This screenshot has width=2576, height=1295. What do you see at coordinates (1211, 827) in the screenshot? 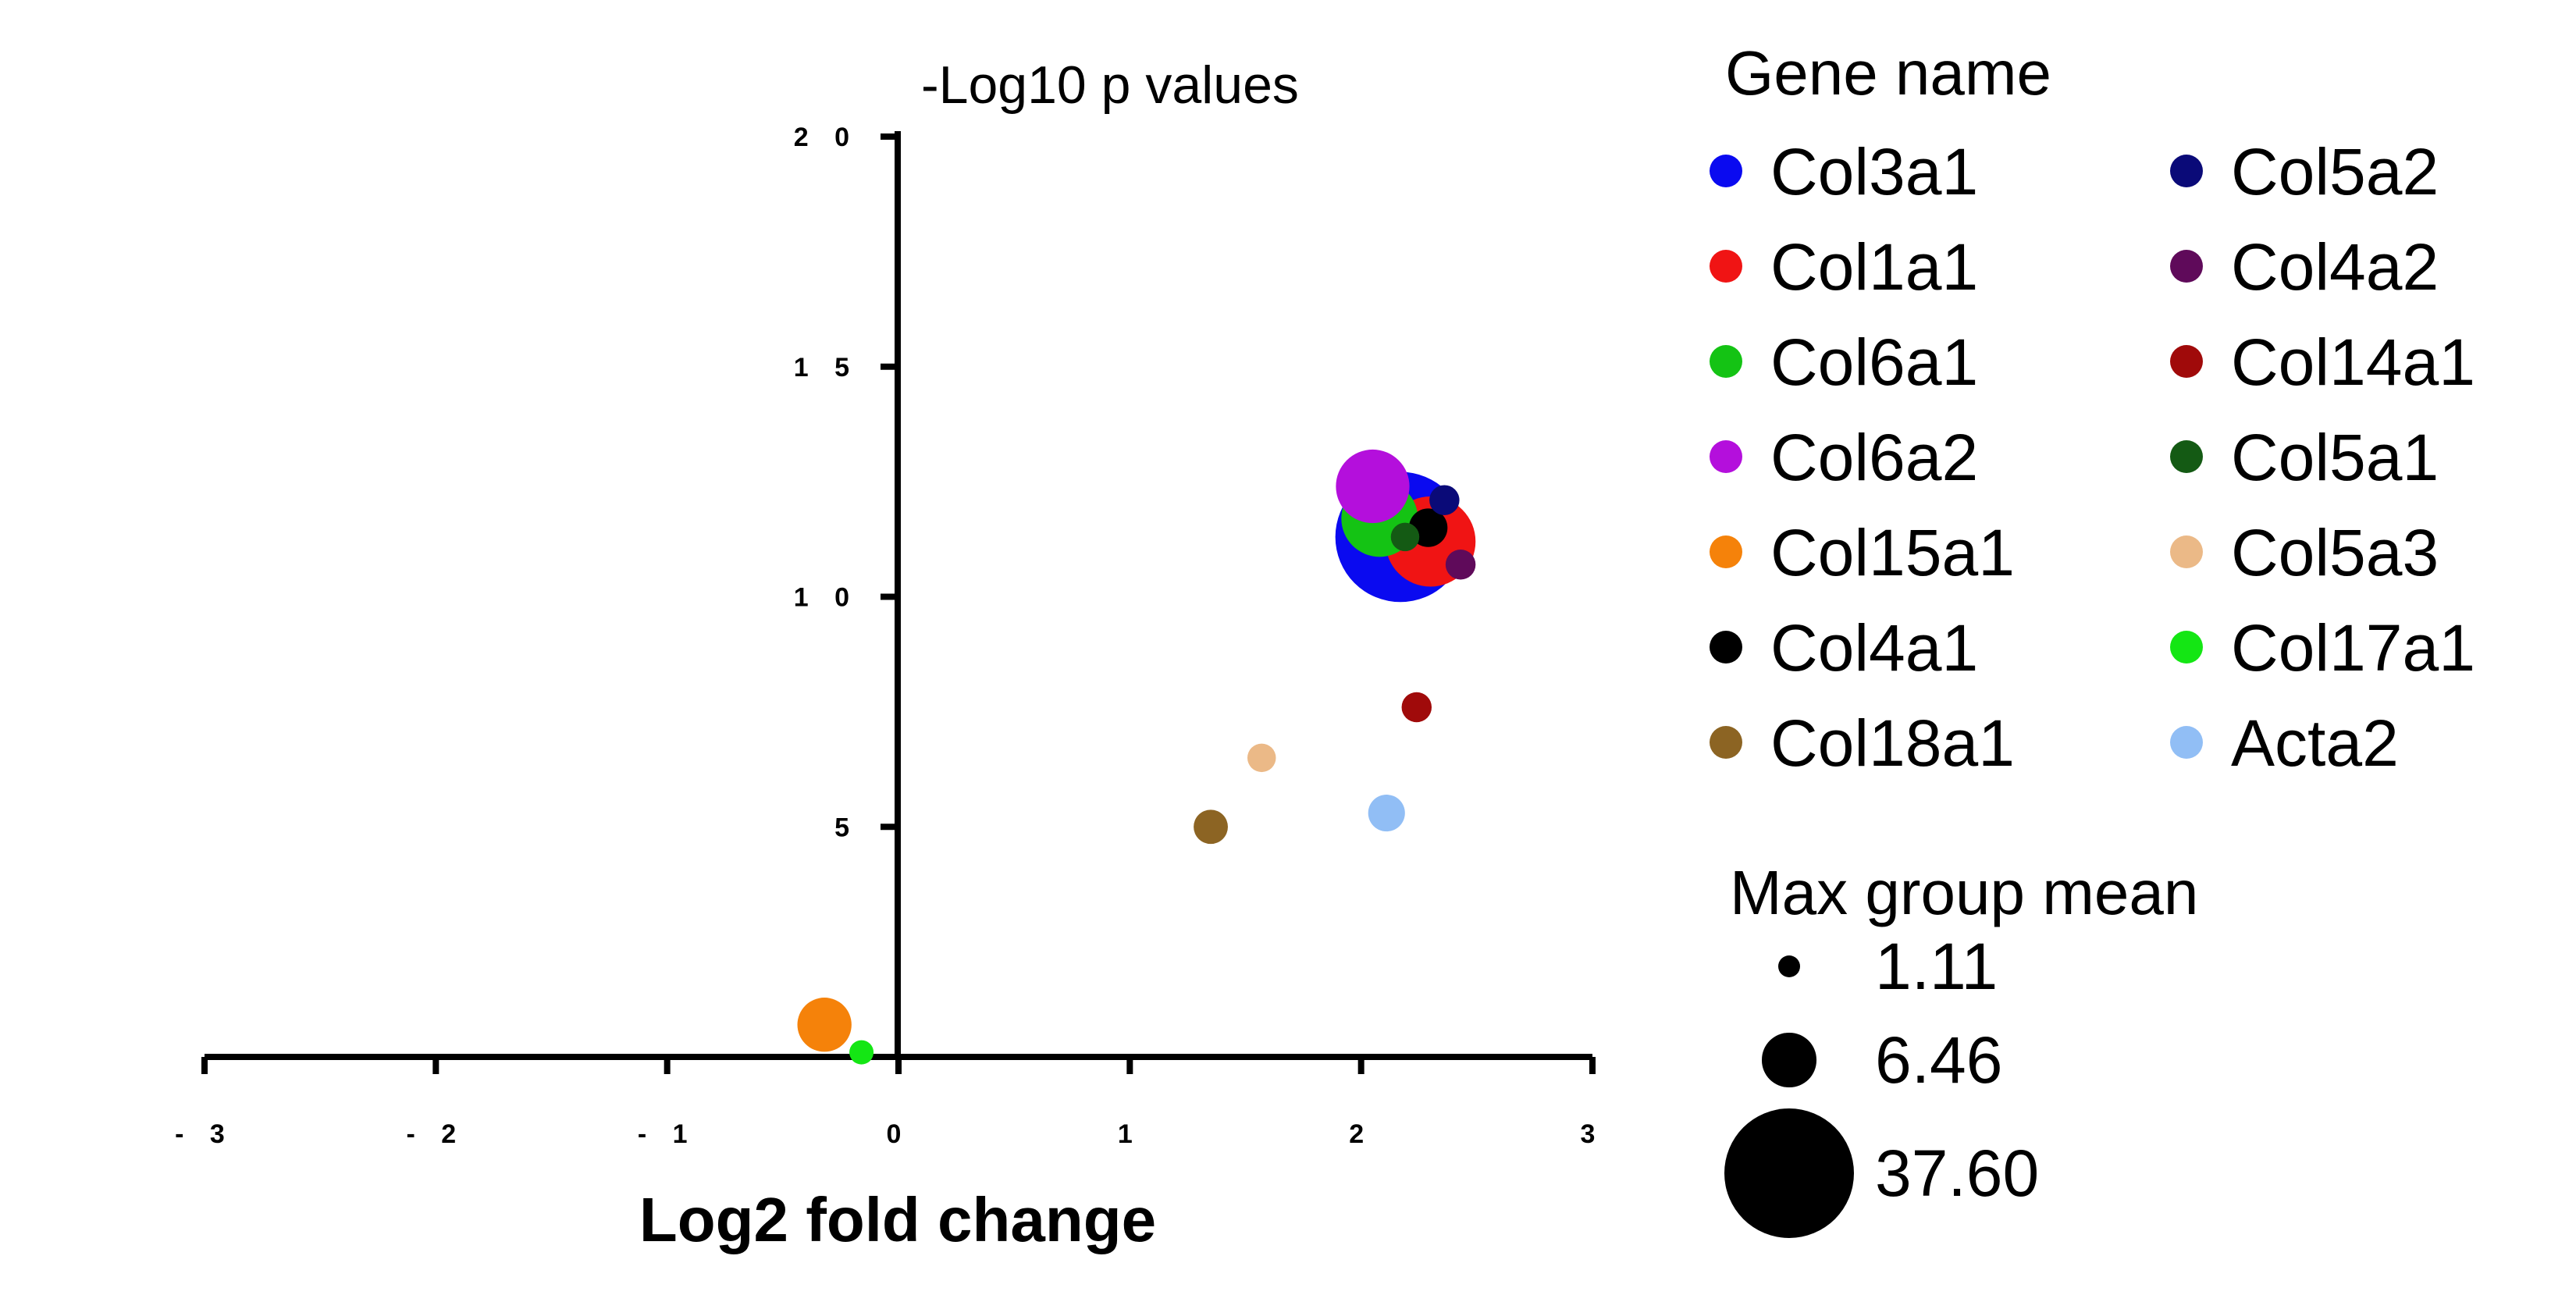
I see `data-point-col18a1` at bounding box center [1211, 827].